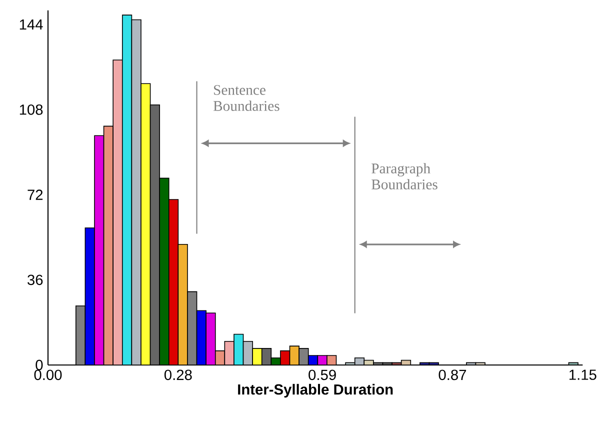  Describe the element at coordinates (322, 375) in the screenshot. I see `x-tick-label: 0.59` at that location.